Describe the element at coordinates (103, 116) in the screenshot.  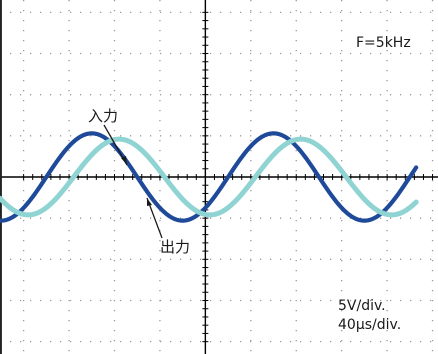
I see `input-series-label: 入力` at that location.